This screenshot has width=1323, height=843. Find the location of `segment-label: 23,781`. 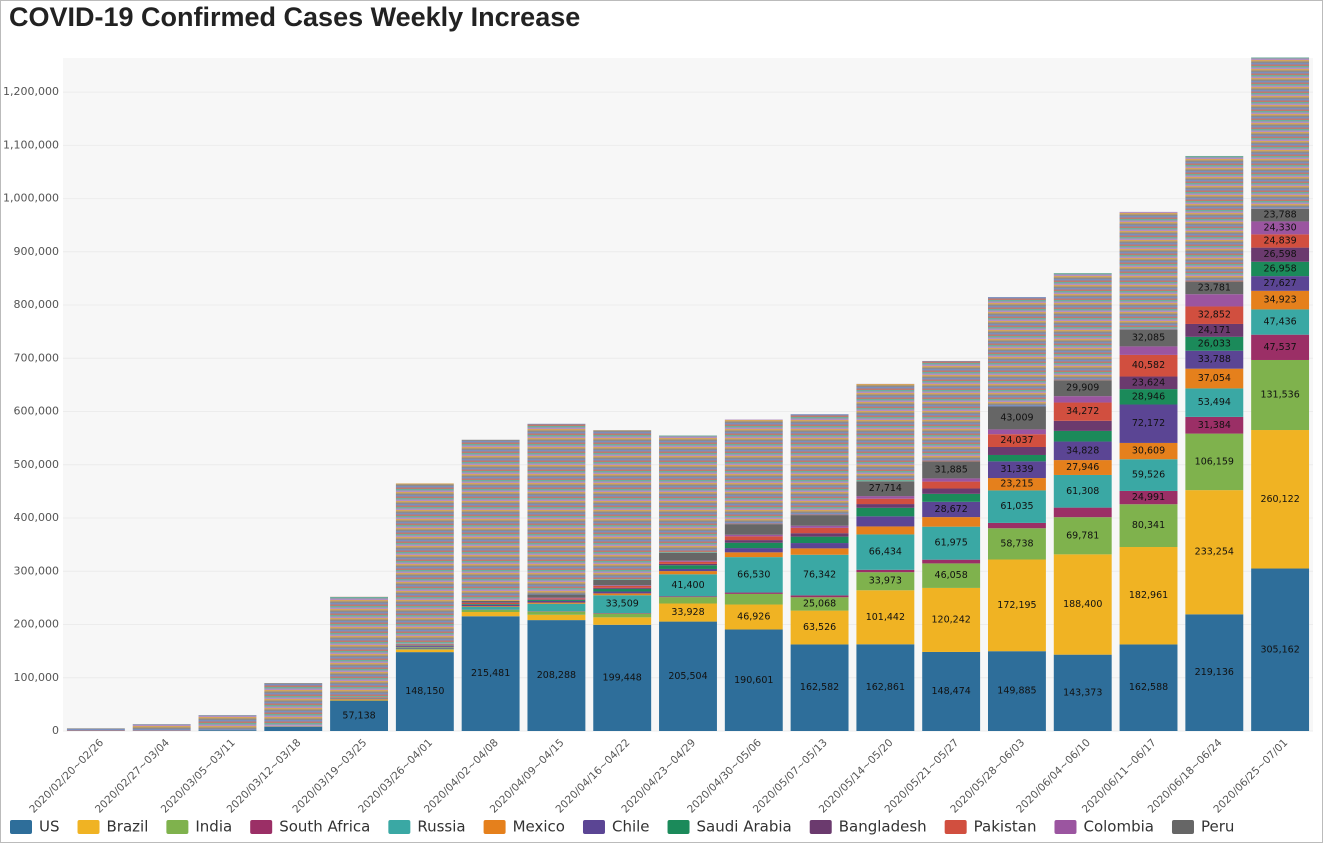

segment-label: 23,781 is located at coordinates (1214, 287).